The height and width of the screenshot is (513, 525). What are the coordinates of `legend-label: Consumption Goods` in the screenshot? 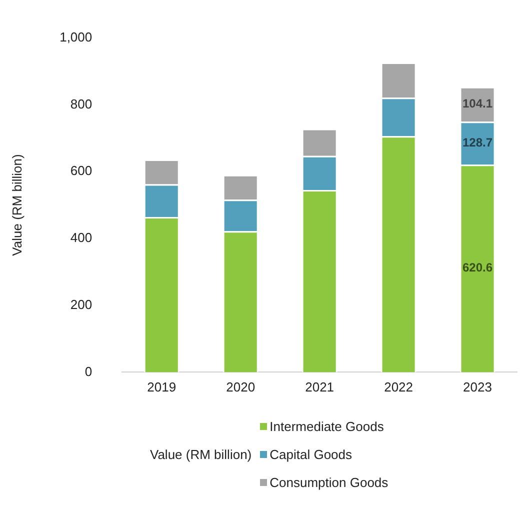 It's located at (329, 482).